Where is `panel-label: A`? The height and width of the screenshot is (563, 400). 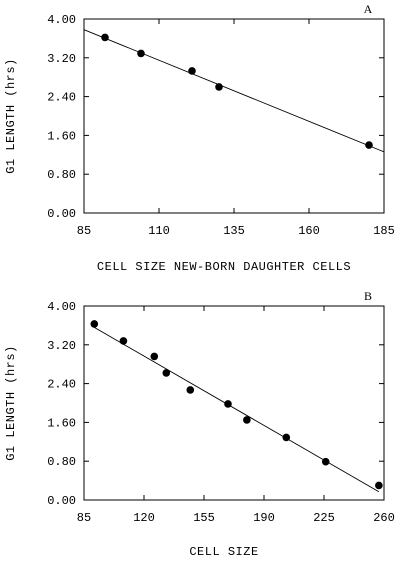 panel-label: A is located at coordinates (368, 9).